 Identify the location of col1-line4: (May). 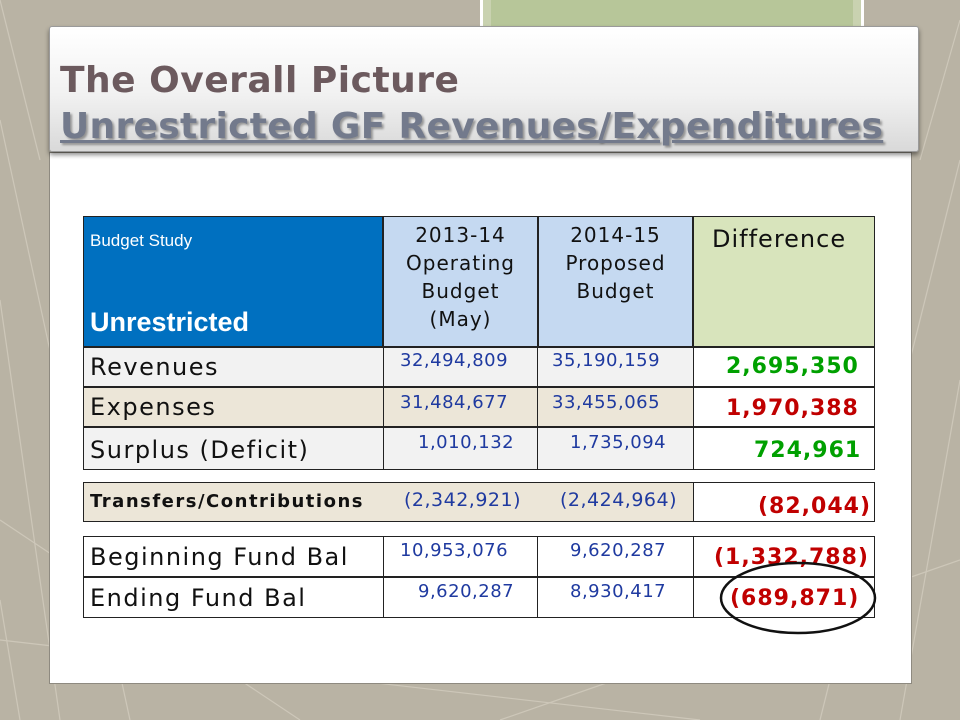
(460, 319).